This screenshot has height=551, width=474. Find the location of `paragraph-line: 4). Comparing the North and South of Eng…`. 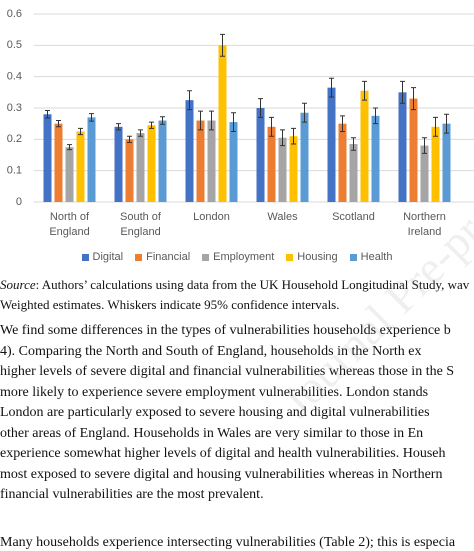

paragraph-line: 4). Comparing the North and South of Eng… is located at coordinates (211, 351).